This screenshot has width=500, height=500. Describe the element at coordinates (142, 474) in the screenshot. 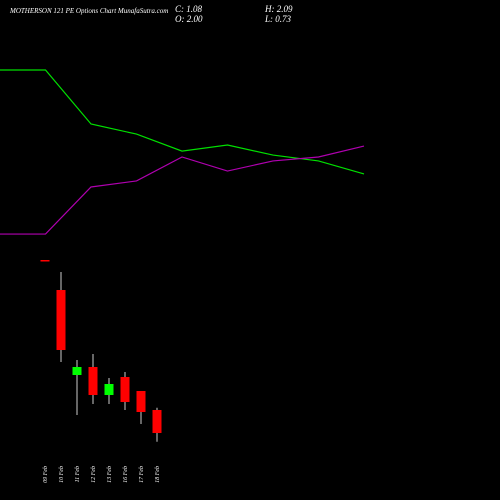

I see `x-tick-label: 17 Feb` at that location.